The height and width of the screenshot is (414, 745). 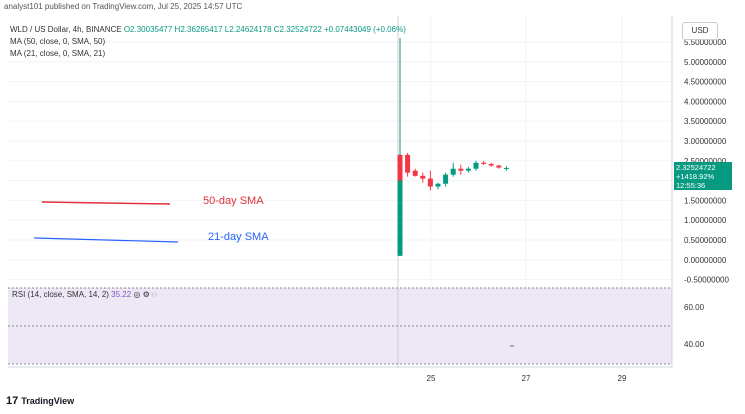 What do you see at coordinates (146, 294) in the screenshot?
I see `settings-icon: ⚙` at bounding box center [146, 294].